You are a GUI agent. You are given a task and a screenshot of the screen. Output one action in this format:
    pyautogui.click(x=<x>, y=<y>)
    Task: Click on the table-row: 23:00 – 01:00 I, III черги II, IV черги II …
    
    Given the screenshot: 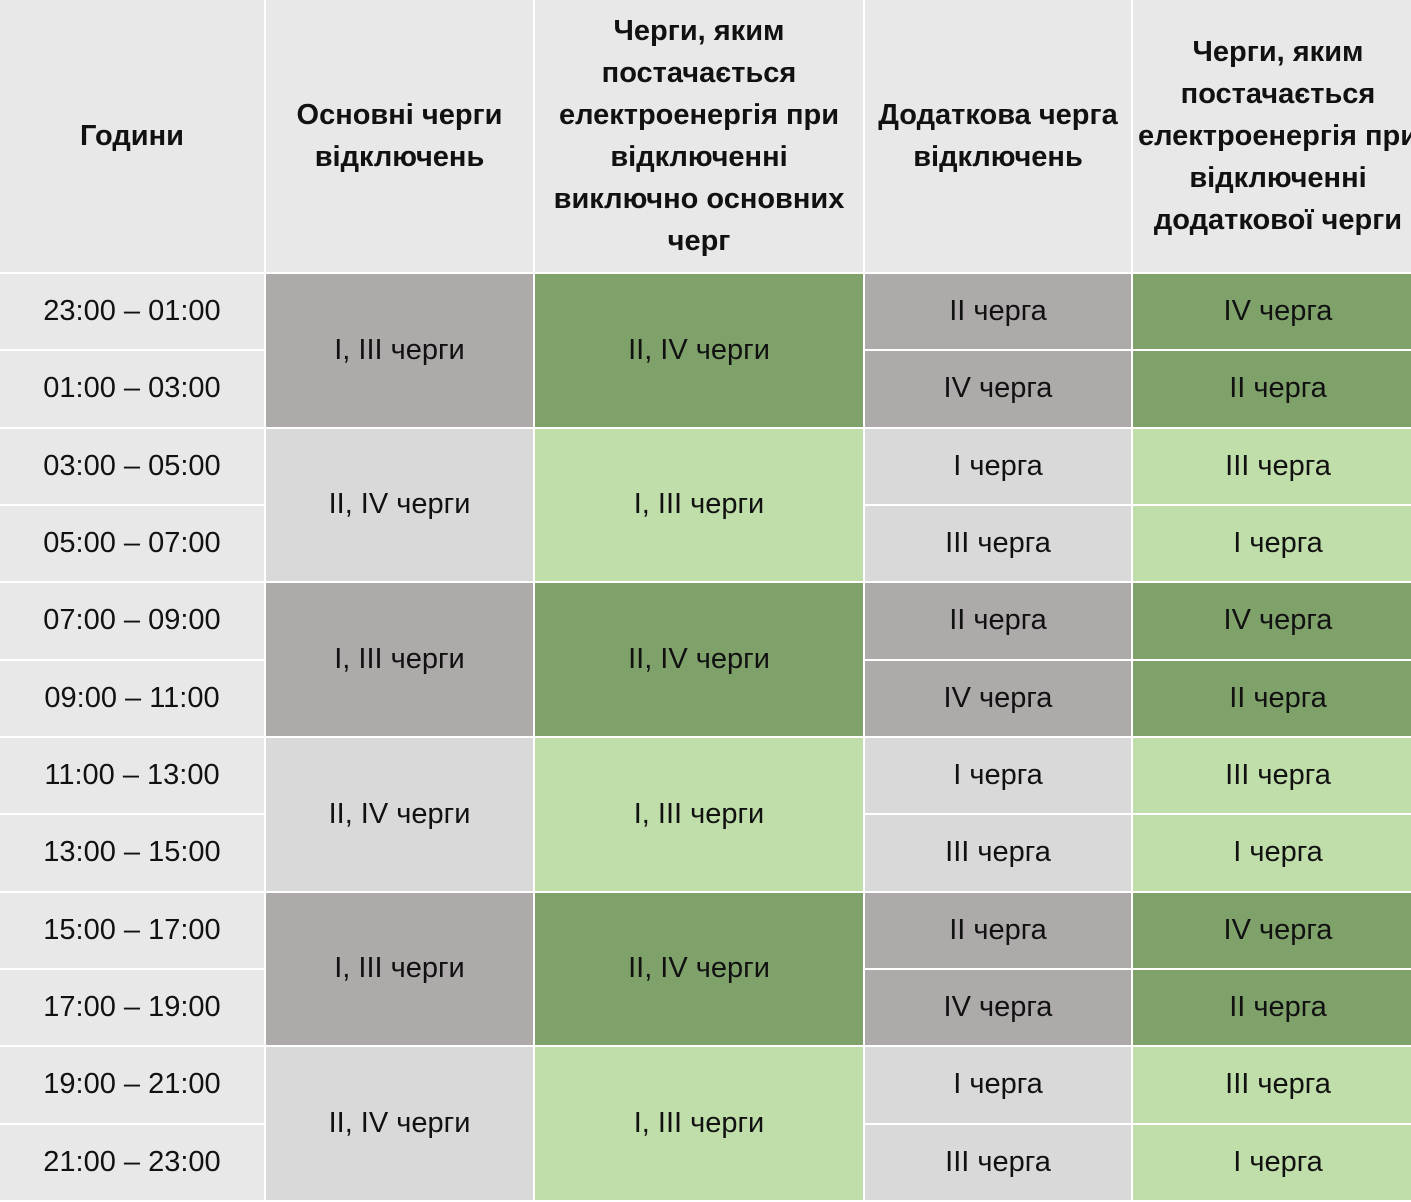 What is the action you would take?
    pyautogui.click(x=705, y=350)
    